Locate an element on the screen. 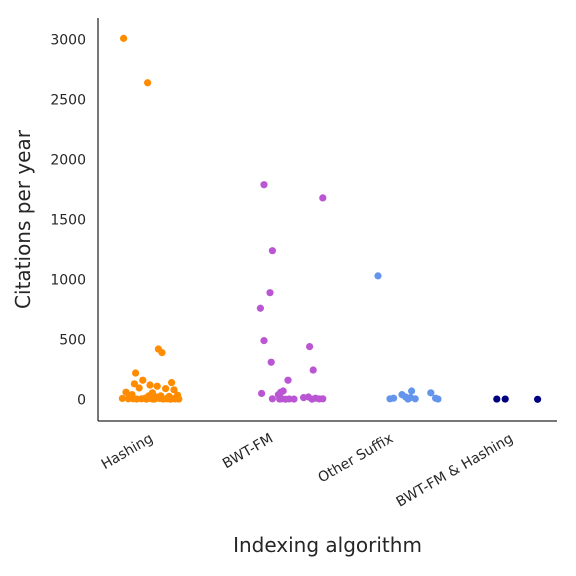  y-tick-labels: 0 500 1000 1500 2000 2500 3000 is located at coordinates (68, 221).